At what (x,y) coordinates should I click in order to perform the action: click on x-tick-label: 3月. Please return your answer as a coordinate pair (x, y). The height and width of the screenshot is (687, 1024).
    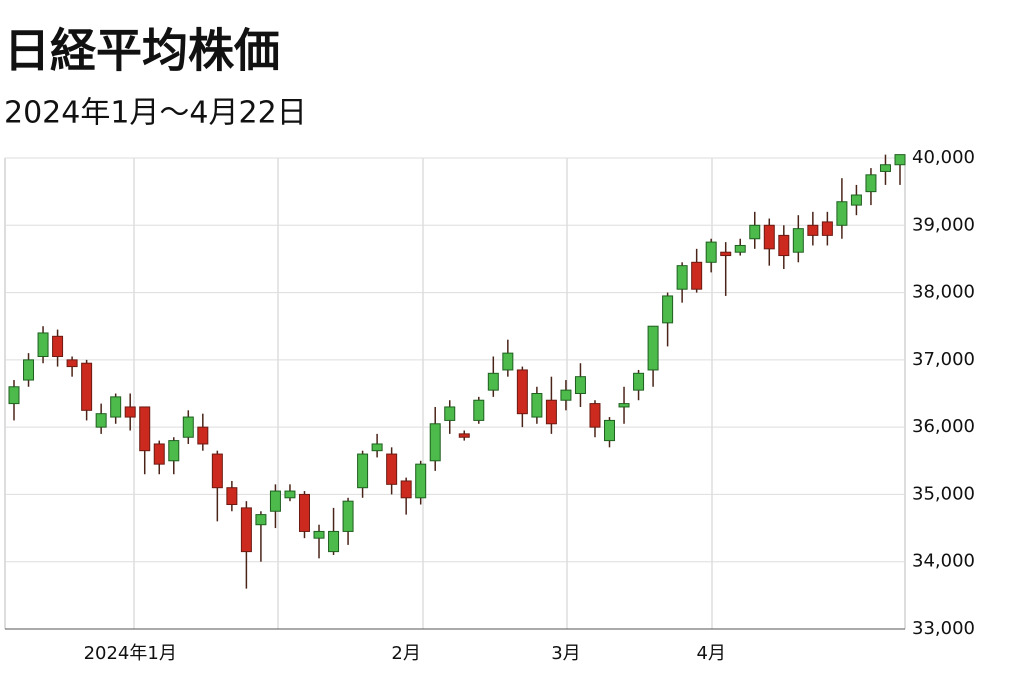
    Looking at the image, I should click on (565, 653).